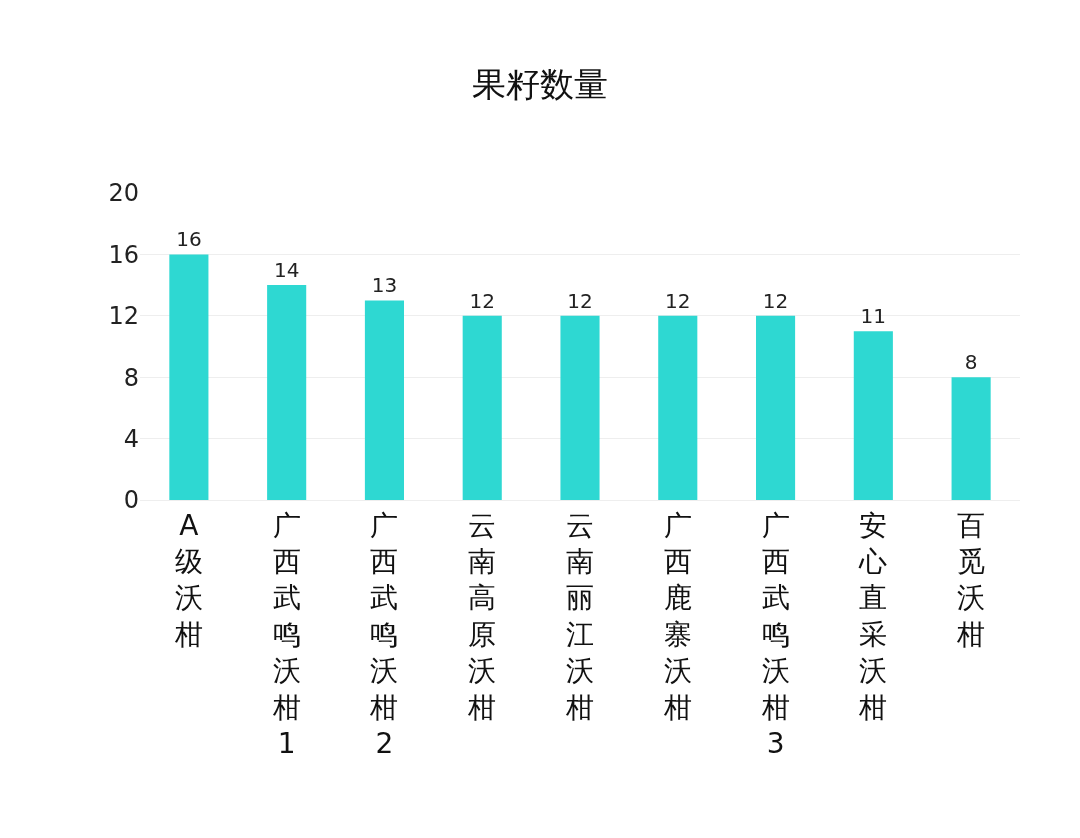  Describe the element at coordinates (775, 634) in the screenshot. I see `x-tick-label: 广西武鸣沃柑3` at that location.